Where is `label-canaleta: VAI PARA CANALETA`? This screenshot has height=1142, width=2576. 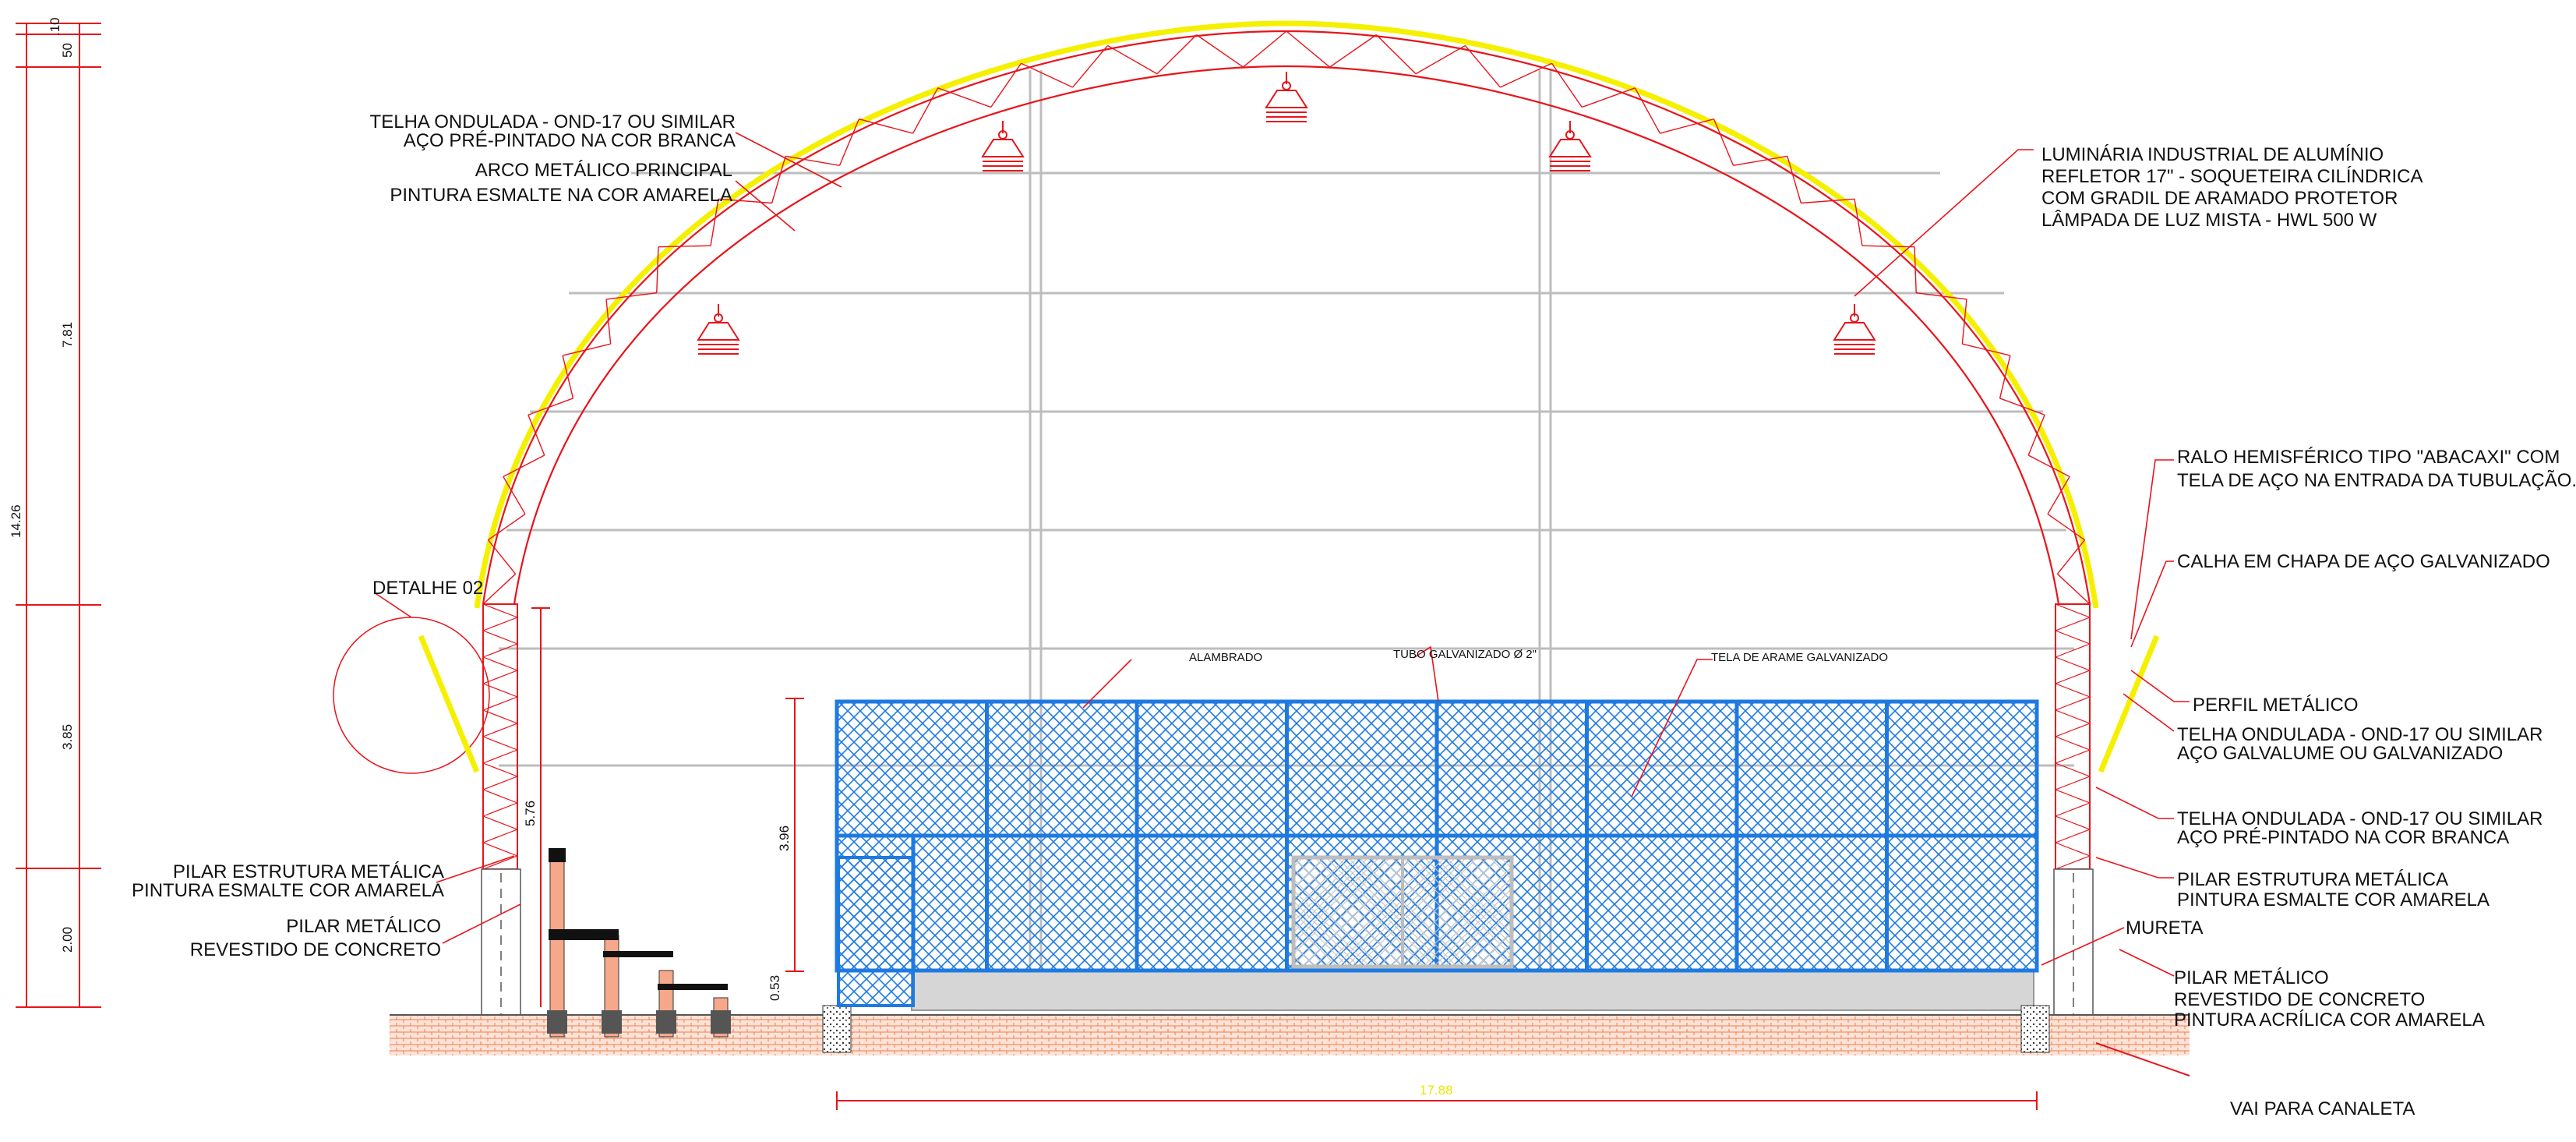 label-canaleta: VAI PARA CANALETA is located at coordinates (2322, 1108).